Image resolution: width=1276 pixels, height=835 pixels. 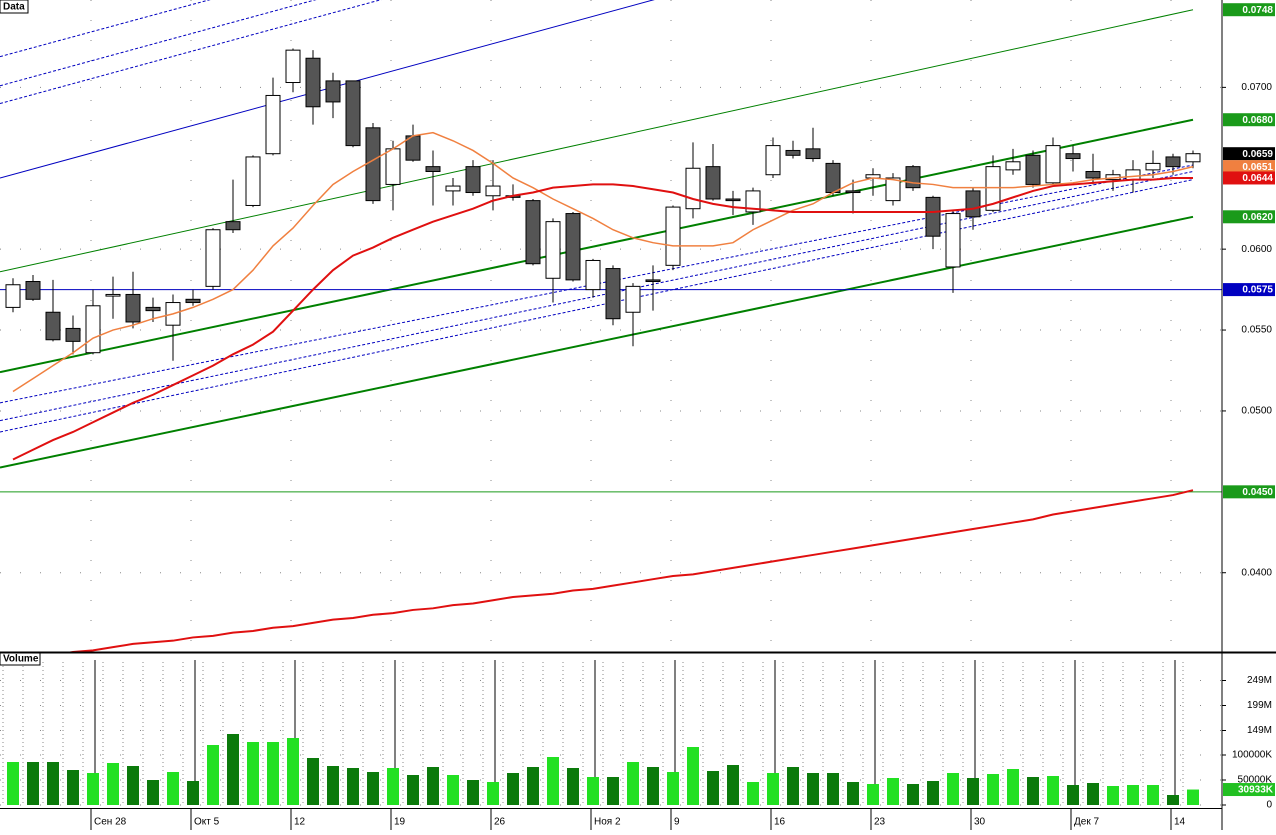 What do you see at coordinates (1256, 249) in the screenshot?
I see `y-tick-label: 0.0600` at bounding box center [1256, 249].